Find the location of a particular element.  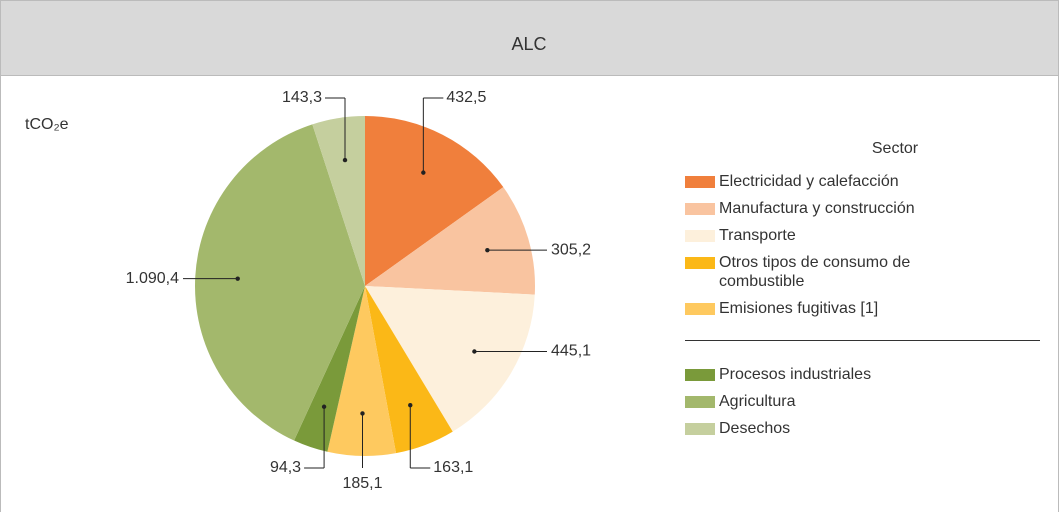

legend-label: Transporte is located at coordinates (757, 235).